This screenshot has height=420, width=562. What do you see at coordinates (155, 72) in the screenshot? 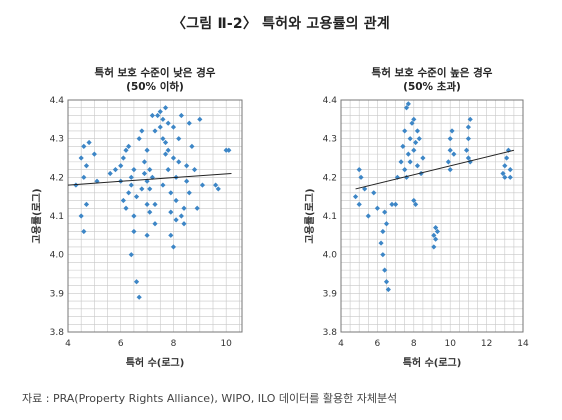
I see `chart-title: 특허 보호 수준이 낮은 경우` at bounding box center [155, 72].